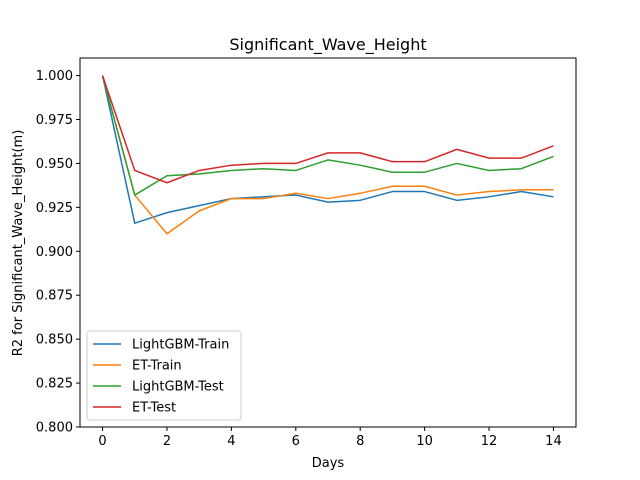 This screenshot has height=480, width=640. I want to click on x-tick-label: 6, so click(296, 441).